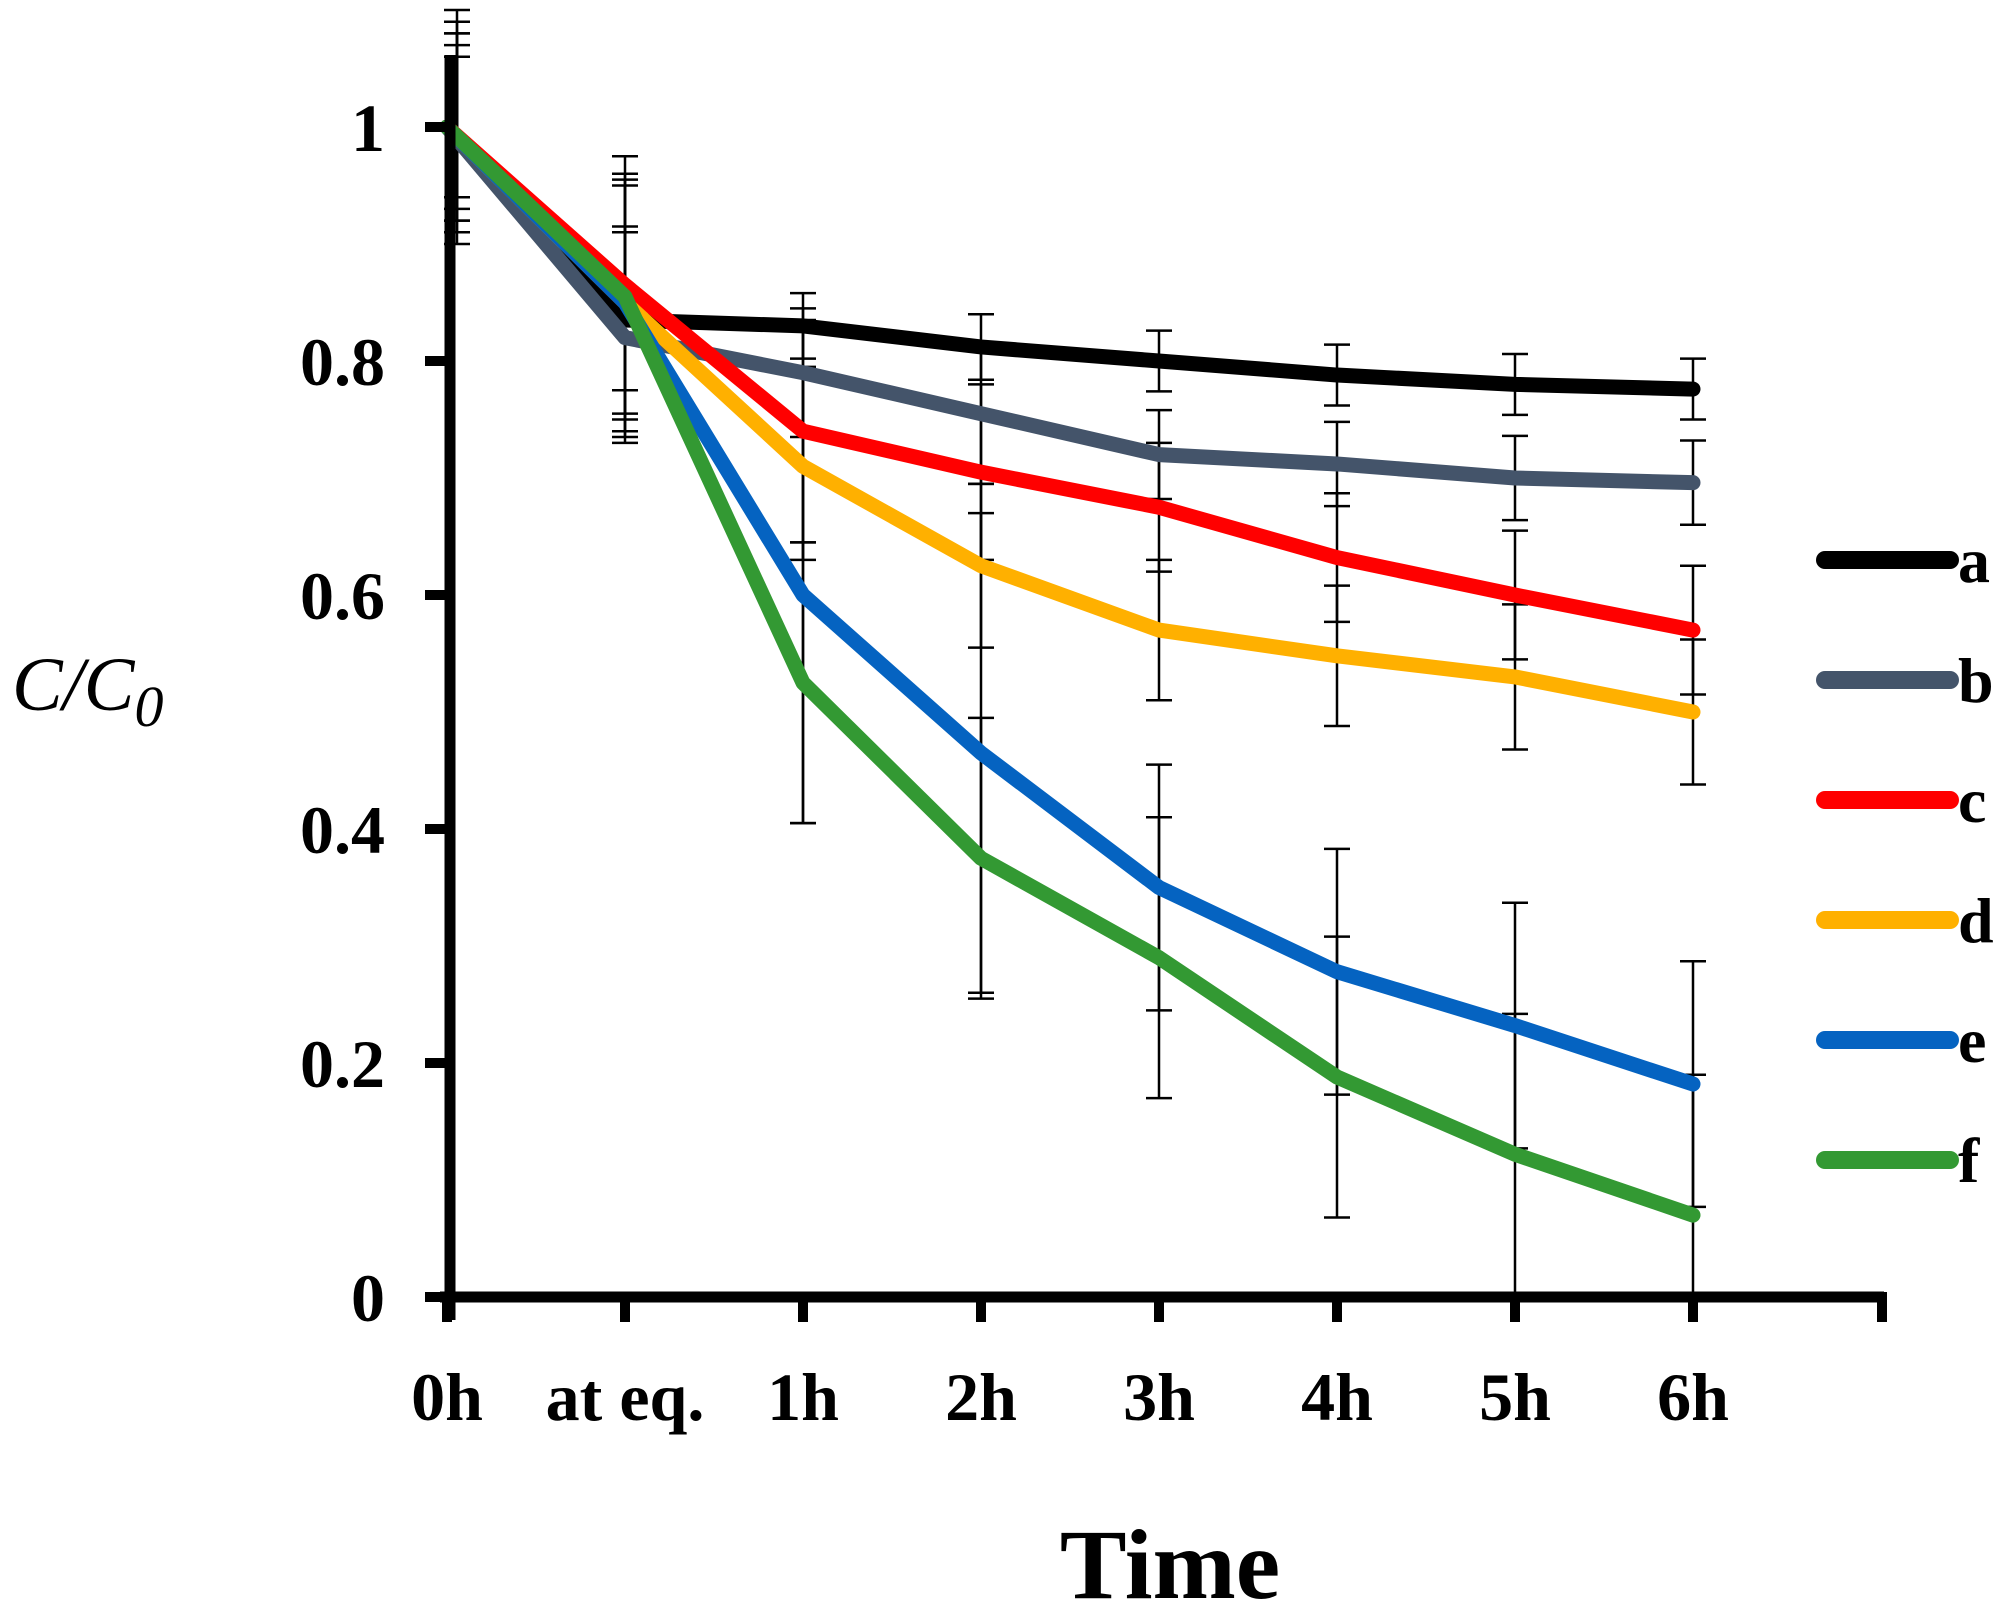  What do you see at coordinates (1515, 1397) in the screenshot?
I see `x-tick-label: 5h` at bounding box center [1515, 1397].